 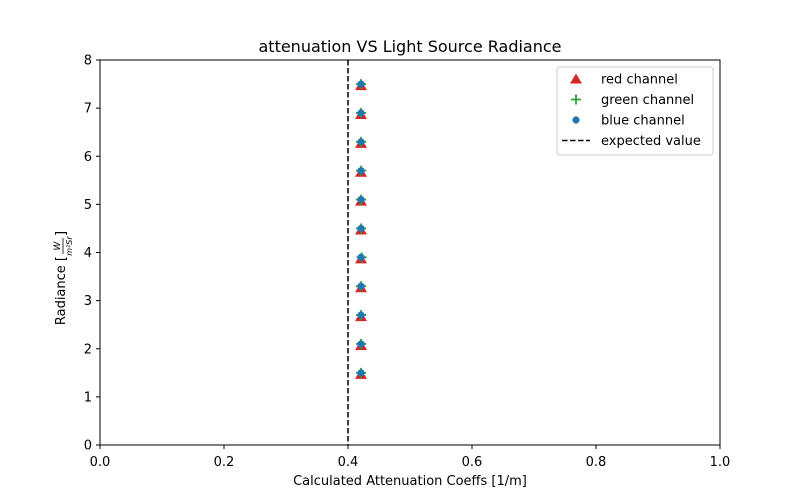 I want to click on y-tick-label: 8, so click(x=88, y=61).